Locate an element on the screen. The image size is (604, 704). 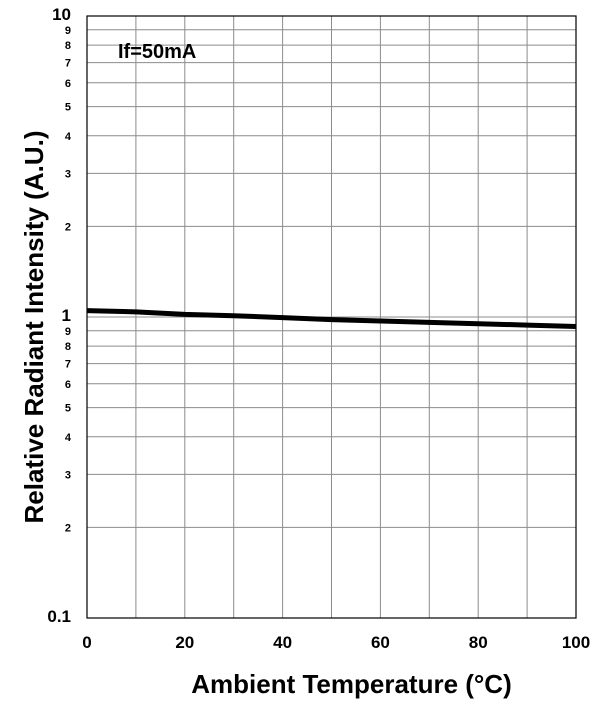
x-tick-label: 40 is located at coordinates (282, 642).